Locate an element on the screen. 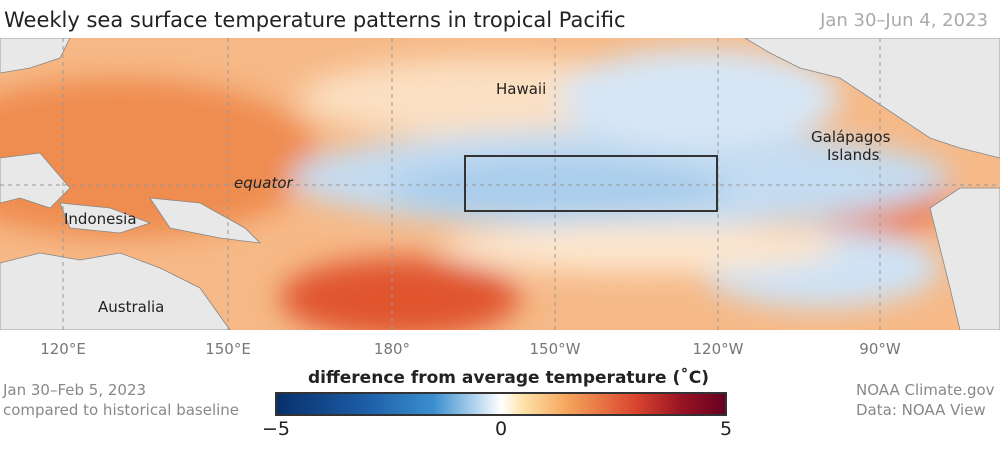 Image resolution: width=1000 pixels, height=453 pixels. legend-mid: 0 is located at coordinates (501, 429).